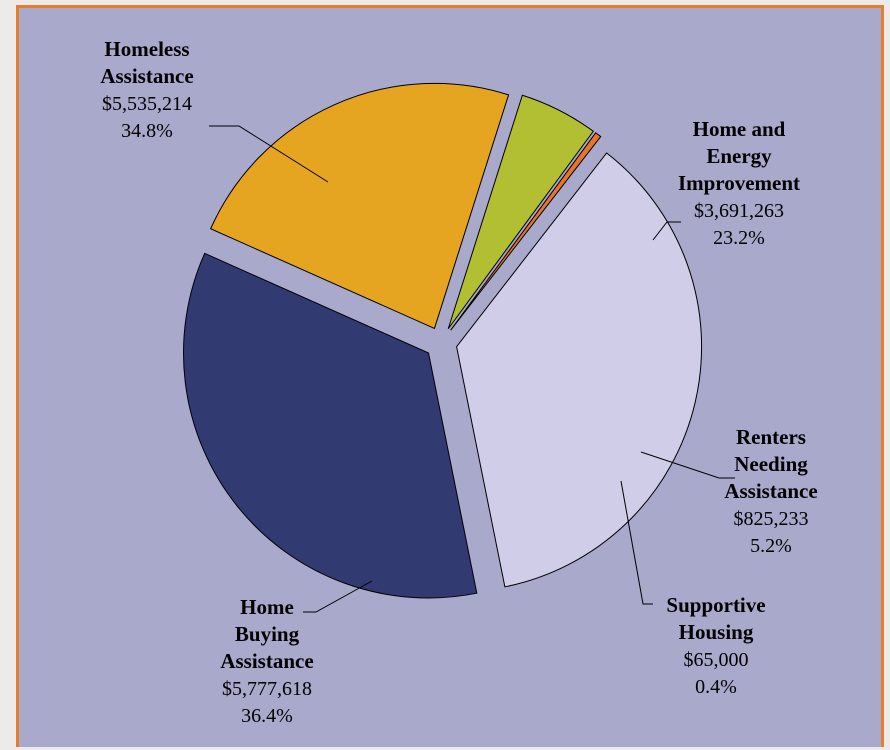 The image size is (890, 750). I want to click on slice-home-and-energy-improvement, so click(359, 206).